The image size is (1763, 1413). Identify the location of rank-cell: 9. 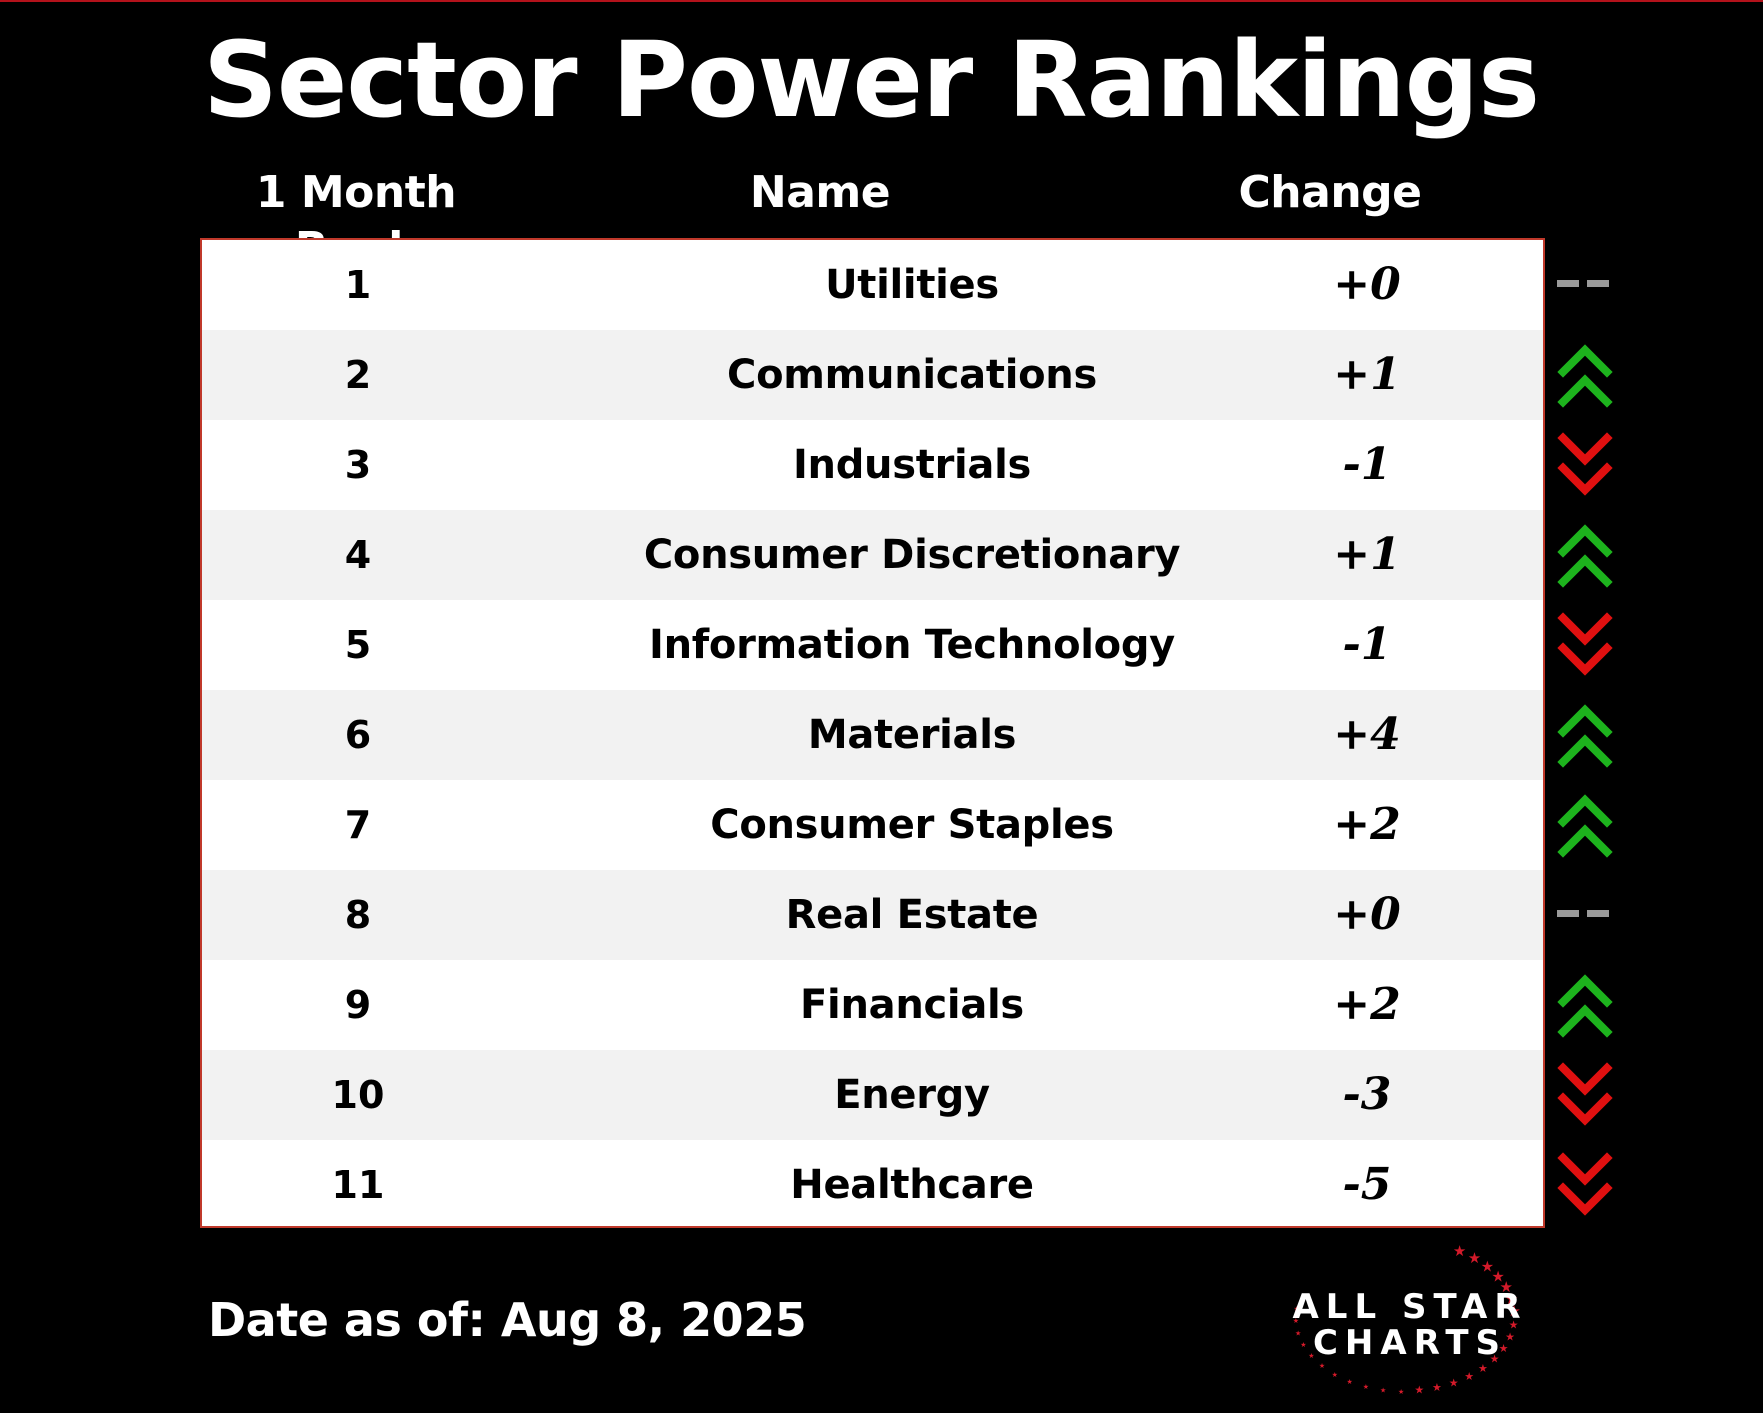
(358, 1005).